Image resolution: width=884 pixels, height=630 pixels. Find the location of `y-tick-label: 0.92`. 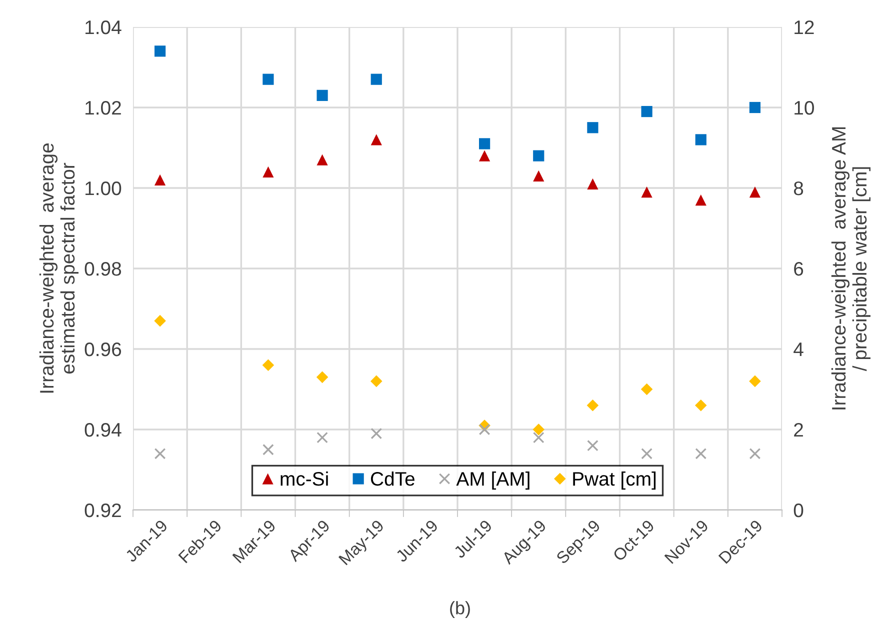

y-tick-label: 0.92 is located at coordinates (102, 510).